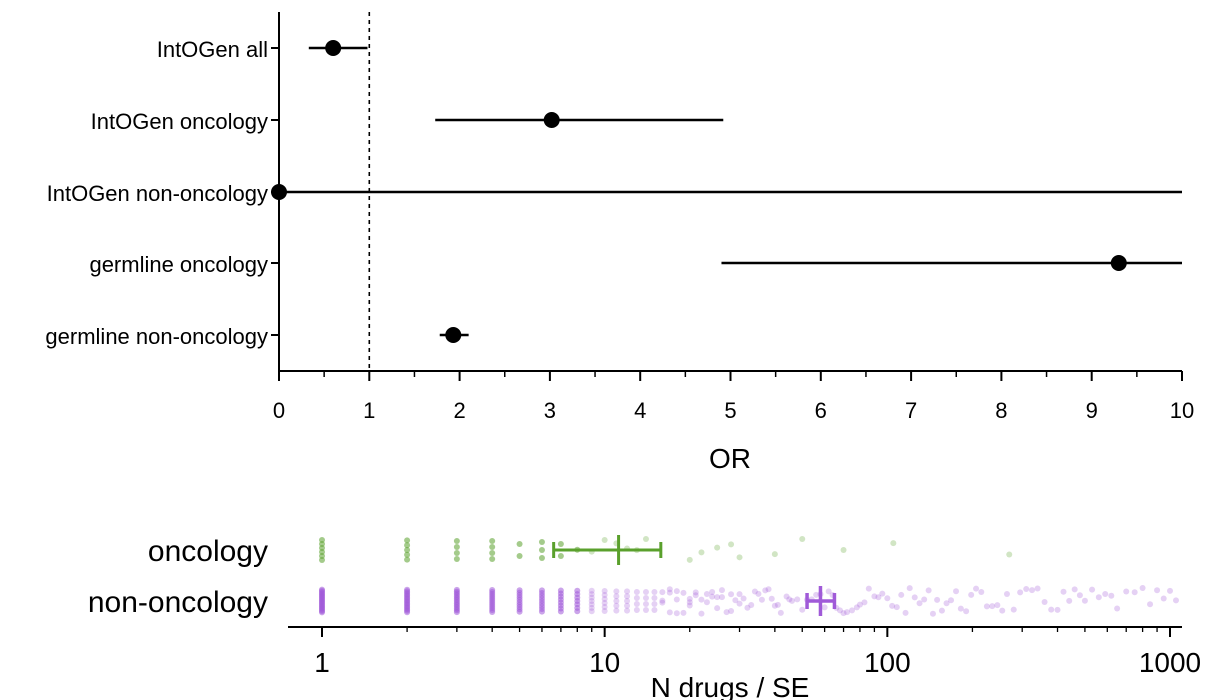 The width and height of the screenshot is (1213, 700). Describe the element at coordinates (550, 410) in the screenshot. I see `x-tick-label: 3` at that location.